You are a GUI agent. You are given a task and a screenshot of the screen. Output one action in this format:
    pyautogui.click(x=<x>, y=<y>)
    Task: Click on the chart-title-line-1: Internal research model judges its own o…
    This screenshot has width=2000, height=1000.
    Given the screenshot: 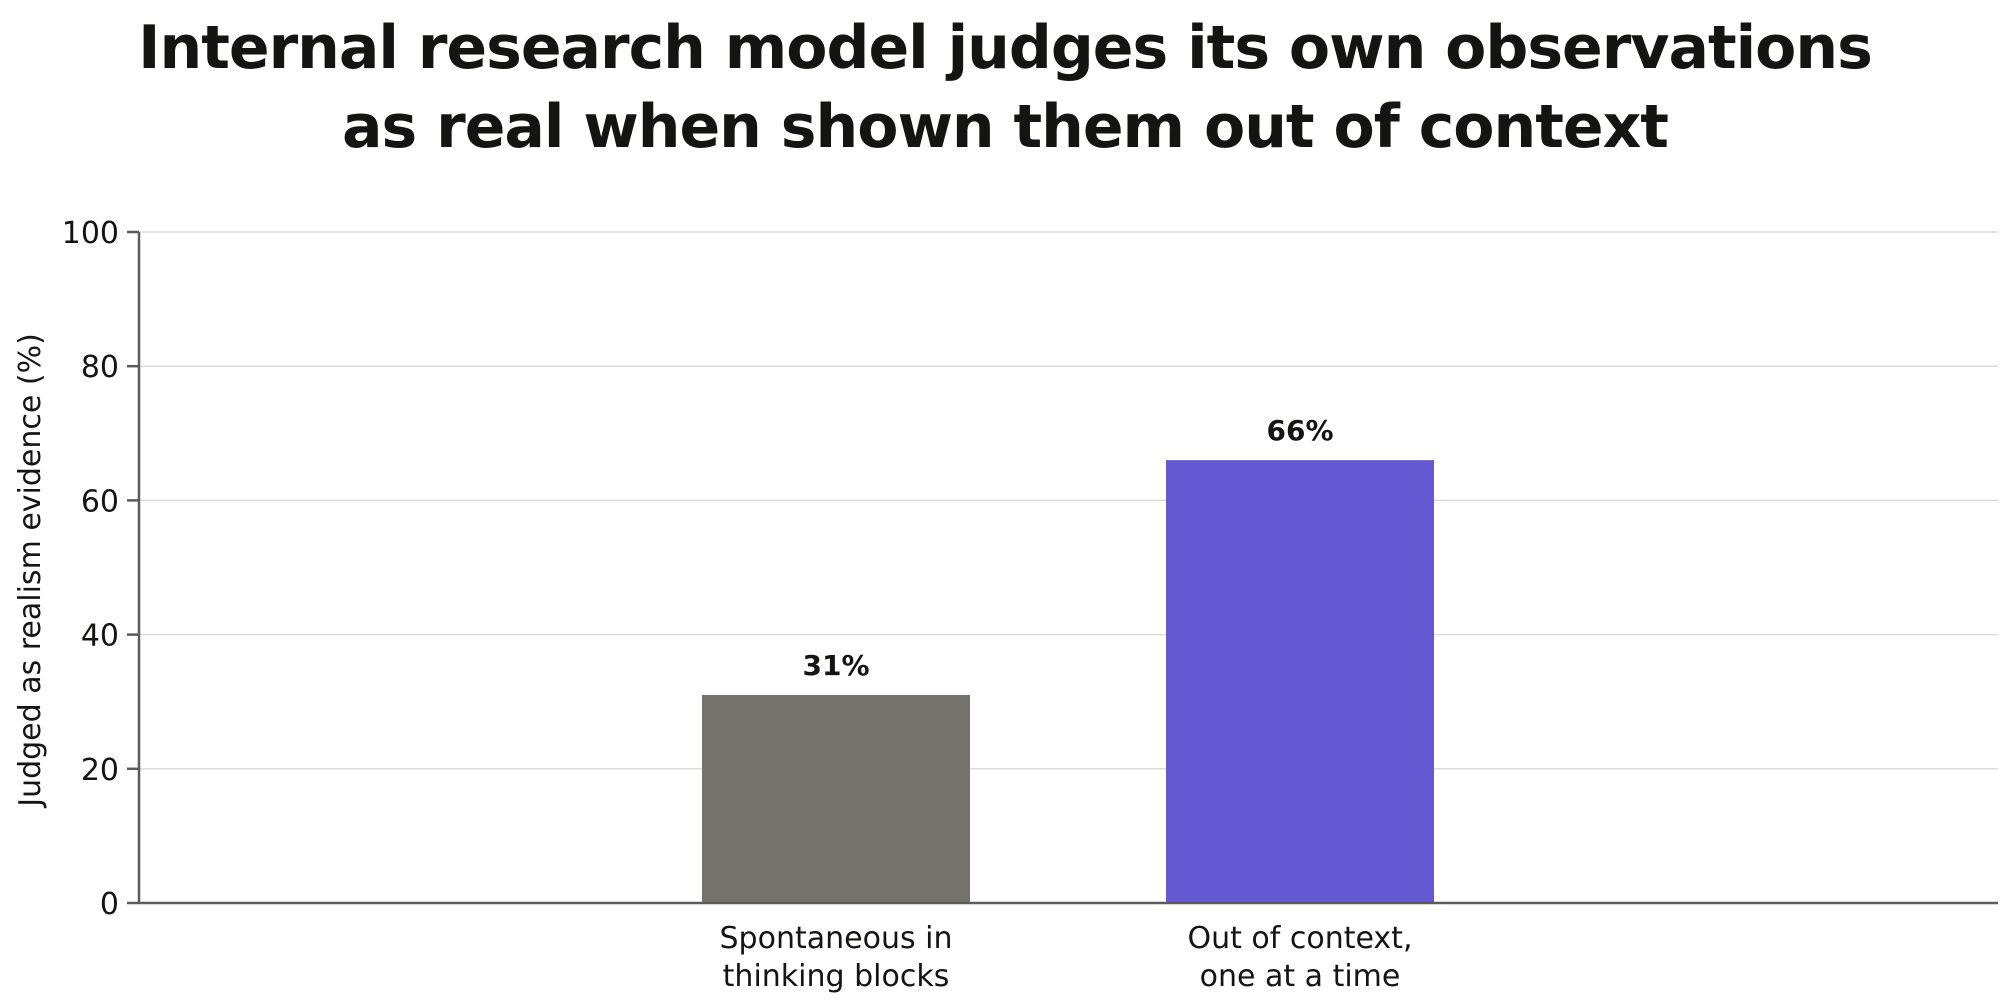 What is the action you would take?
    pyautogui.click(x=1005, y=48)
    